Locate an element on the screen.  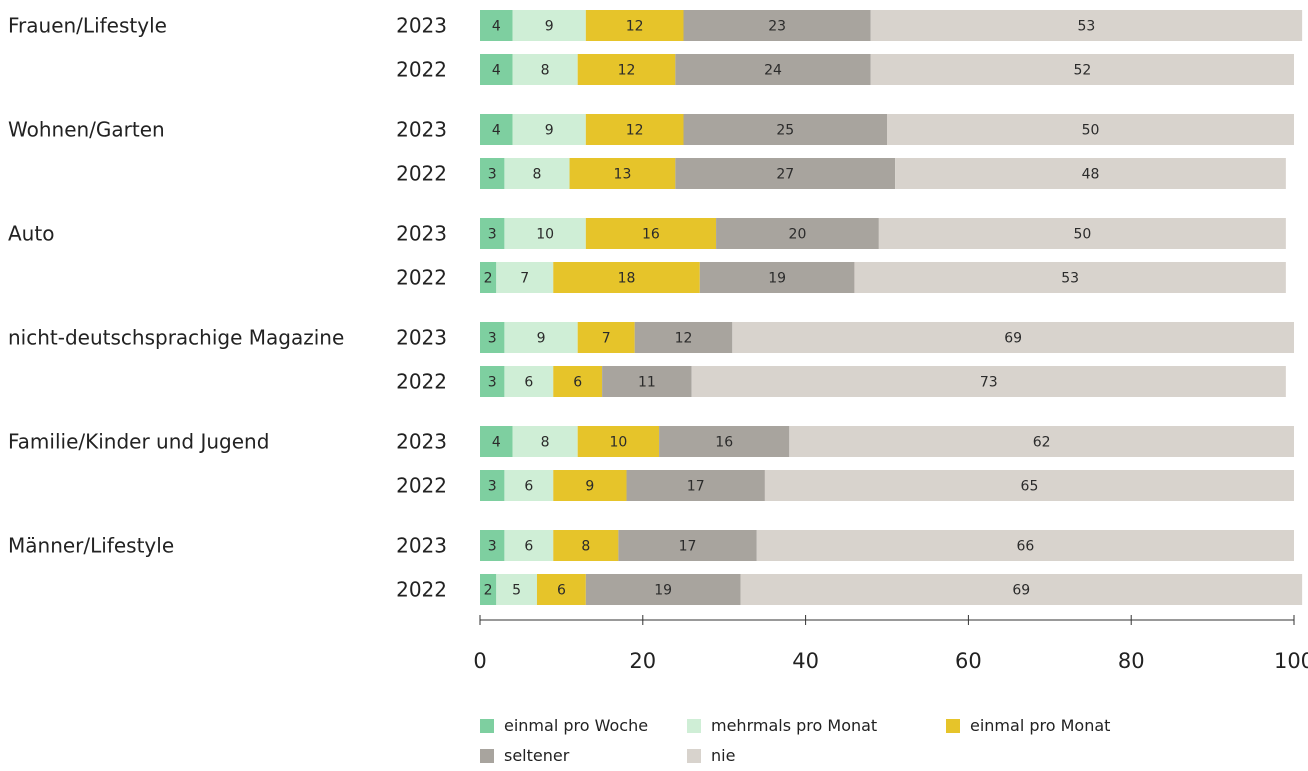
data-label: 50 is located at coordinates (1082, 235).